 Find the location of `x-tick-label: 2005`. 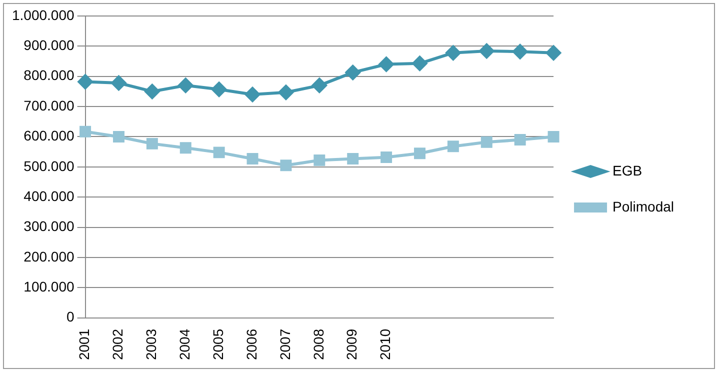

x-tick-label: 2005 is located at coordinates (218, 344).